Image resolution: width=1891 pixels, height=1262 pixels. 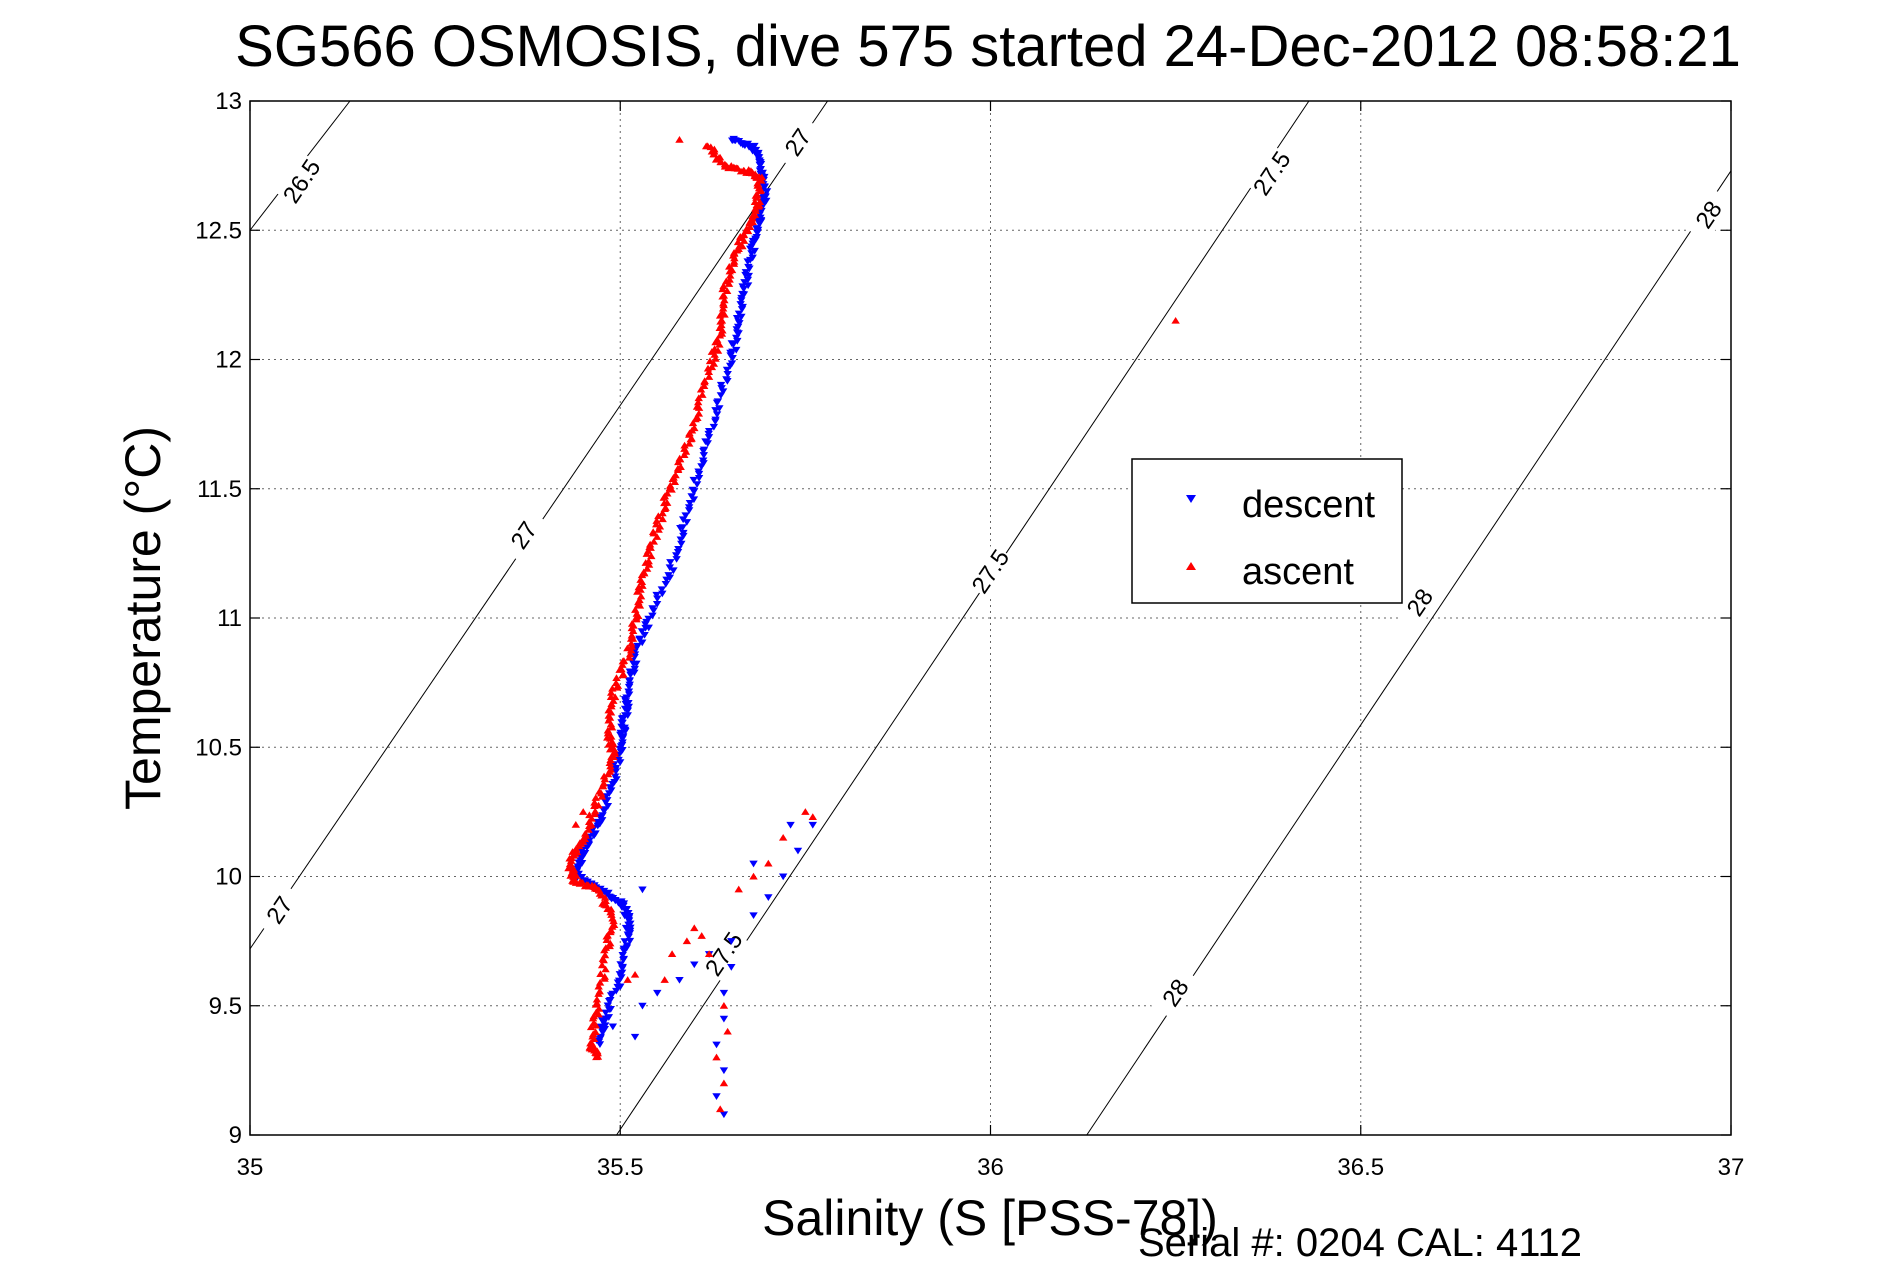 I want to click on x-tick-label: 37, so click(x=1731, y=1167).